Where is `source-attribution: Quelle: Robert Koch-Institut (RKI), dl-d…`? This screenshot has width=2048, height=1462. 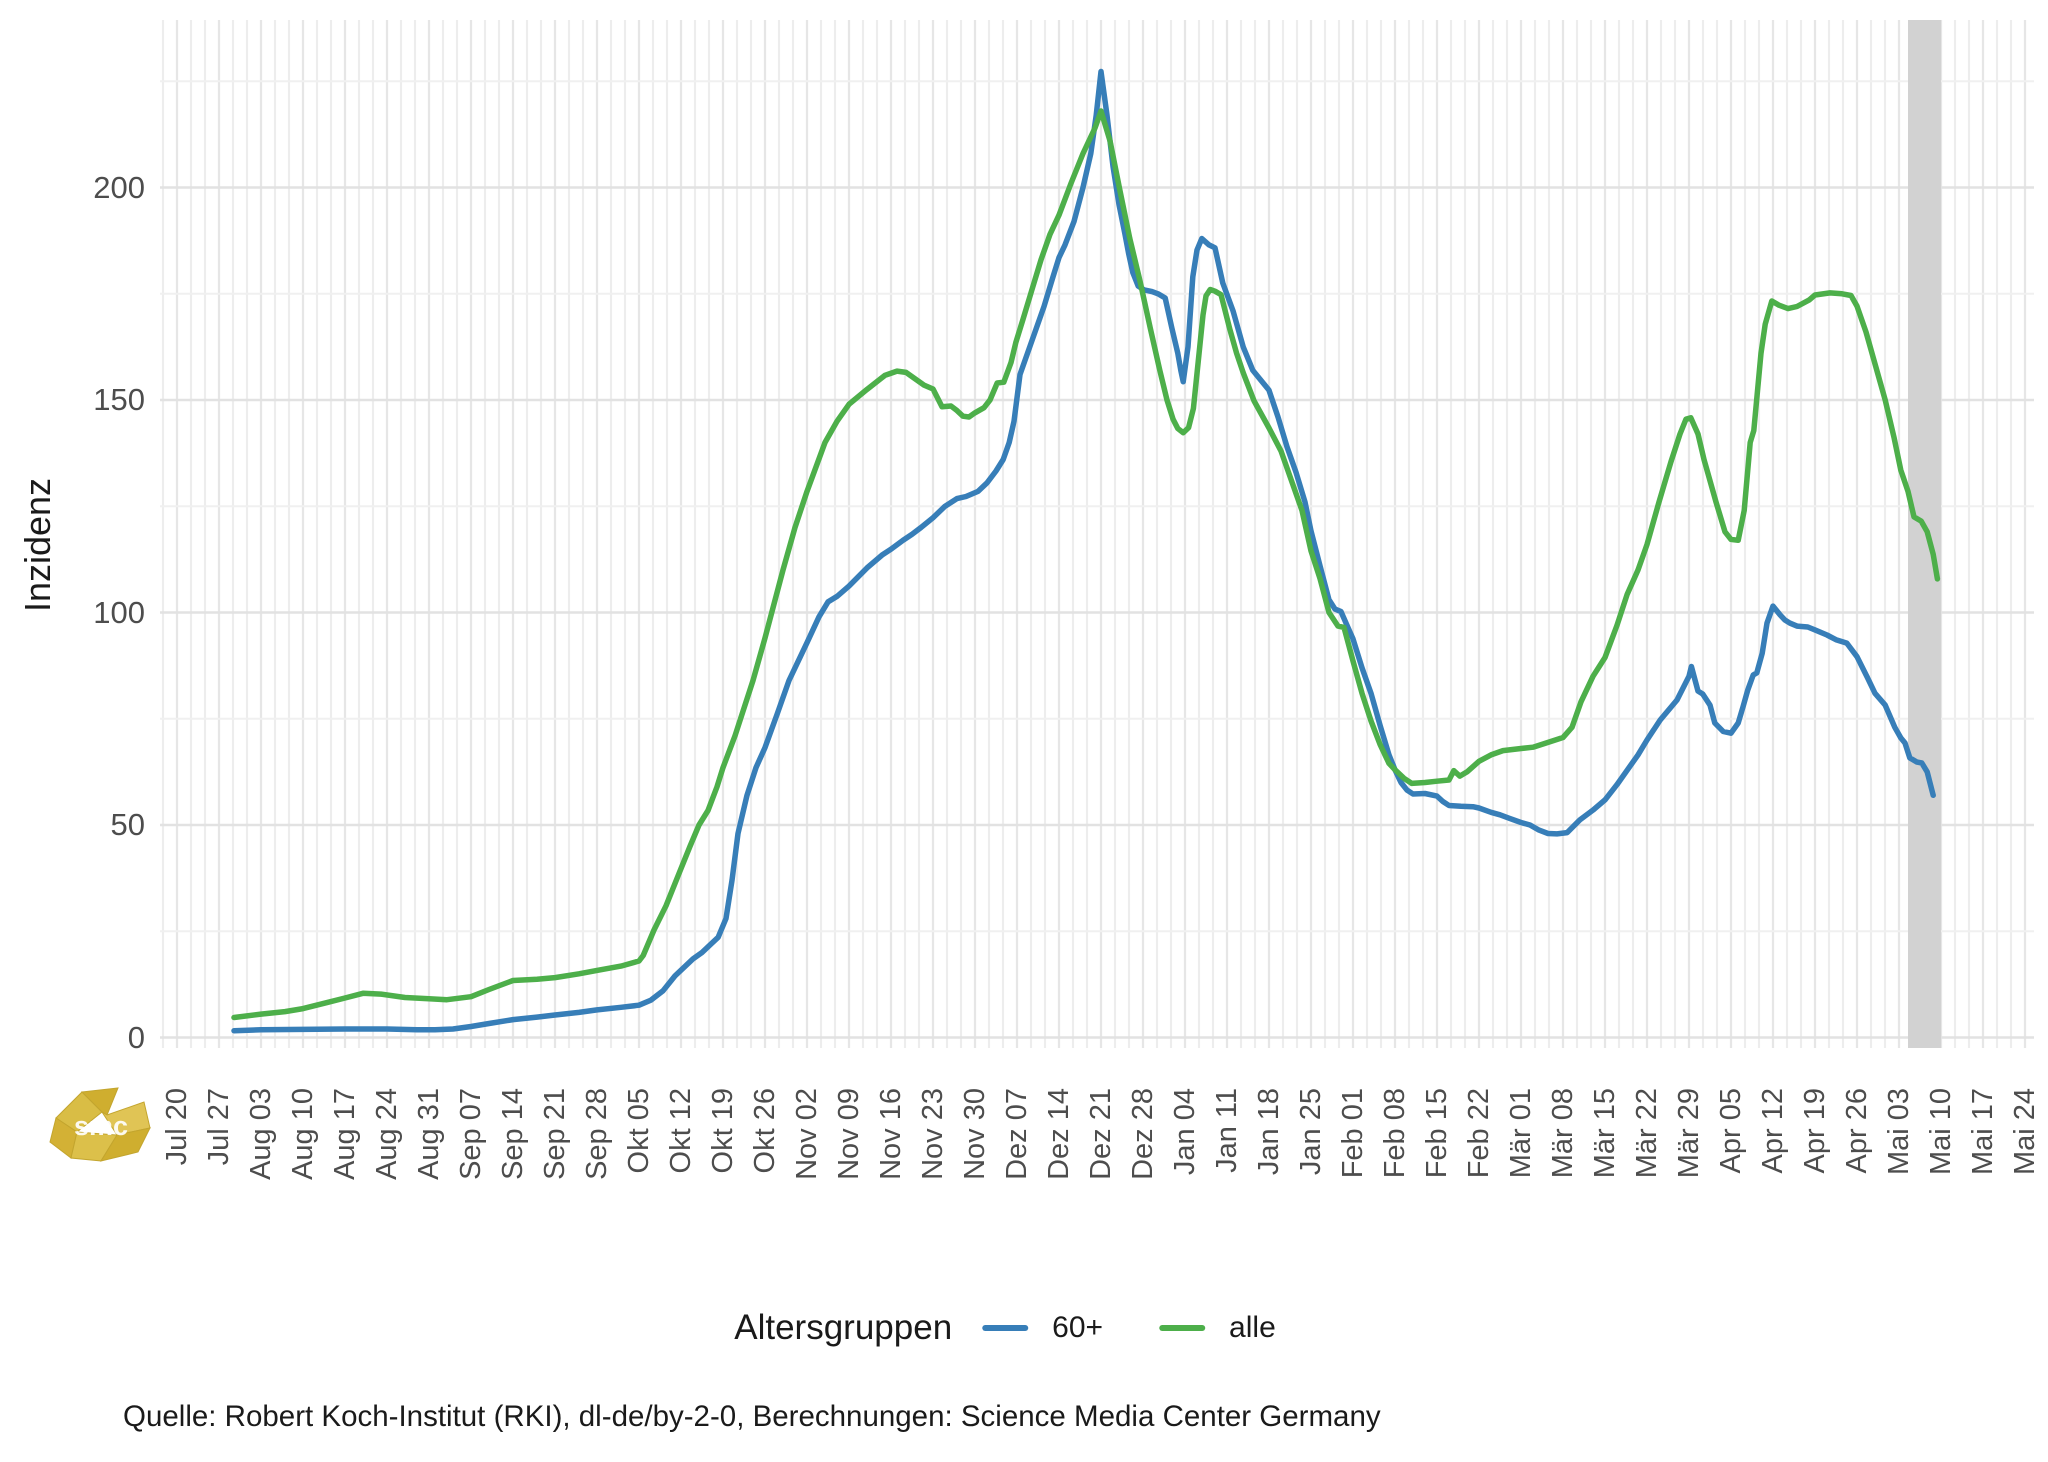 source-attribution: Quelle: Robert Koch-Institut (RKI), dl-d… is located at coordinates (752, 1416).